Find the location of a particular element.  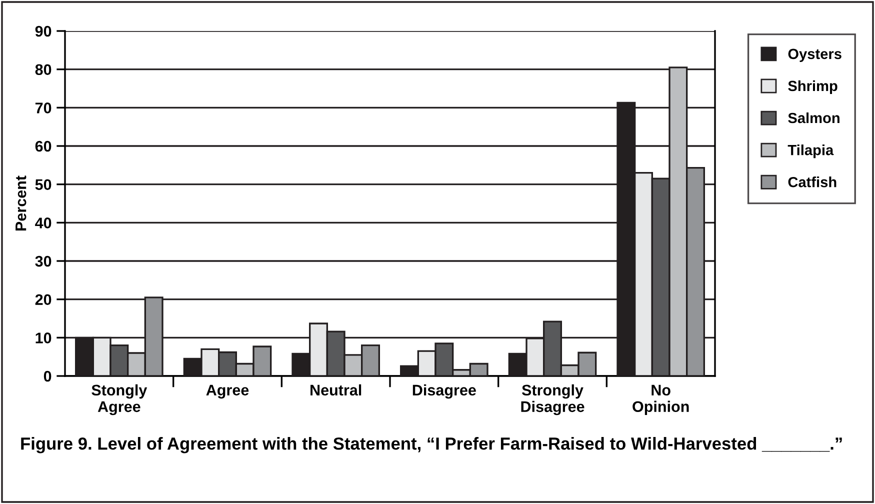

x-tick-label: Stongly Agree is located at coordinates (120, 400).